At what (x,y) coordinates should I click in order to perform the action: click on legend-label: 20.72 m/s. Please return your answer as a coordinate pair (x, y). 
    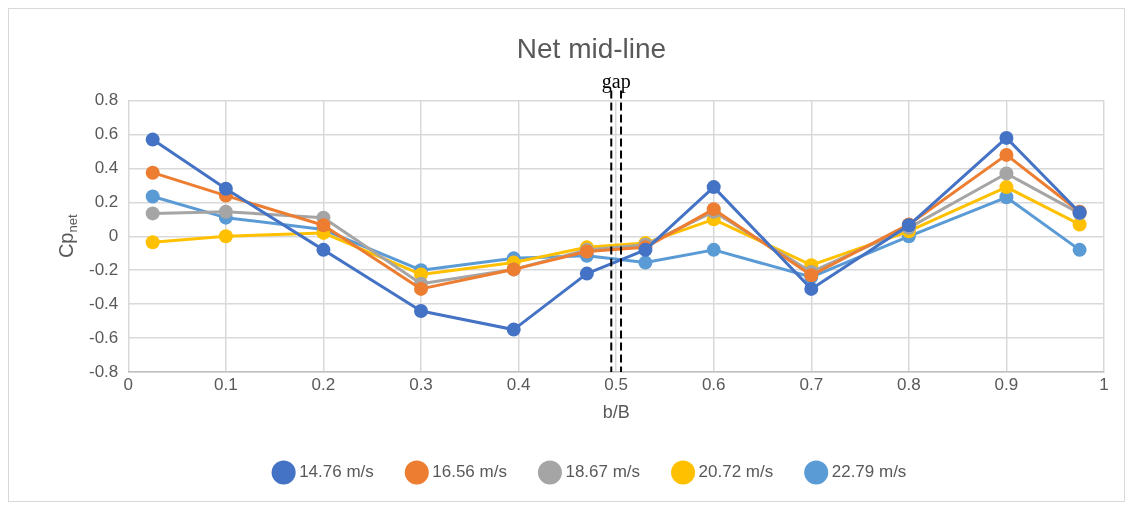
    Looking at the image, I should click on (736, 472).